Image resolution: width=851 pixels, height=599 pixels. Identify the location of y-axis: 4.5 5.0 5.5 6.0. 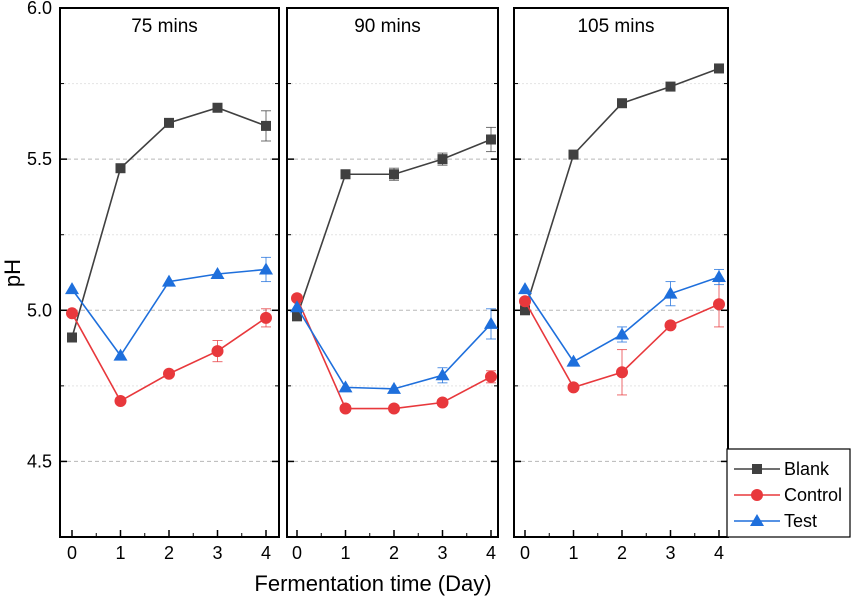
(39, 235).